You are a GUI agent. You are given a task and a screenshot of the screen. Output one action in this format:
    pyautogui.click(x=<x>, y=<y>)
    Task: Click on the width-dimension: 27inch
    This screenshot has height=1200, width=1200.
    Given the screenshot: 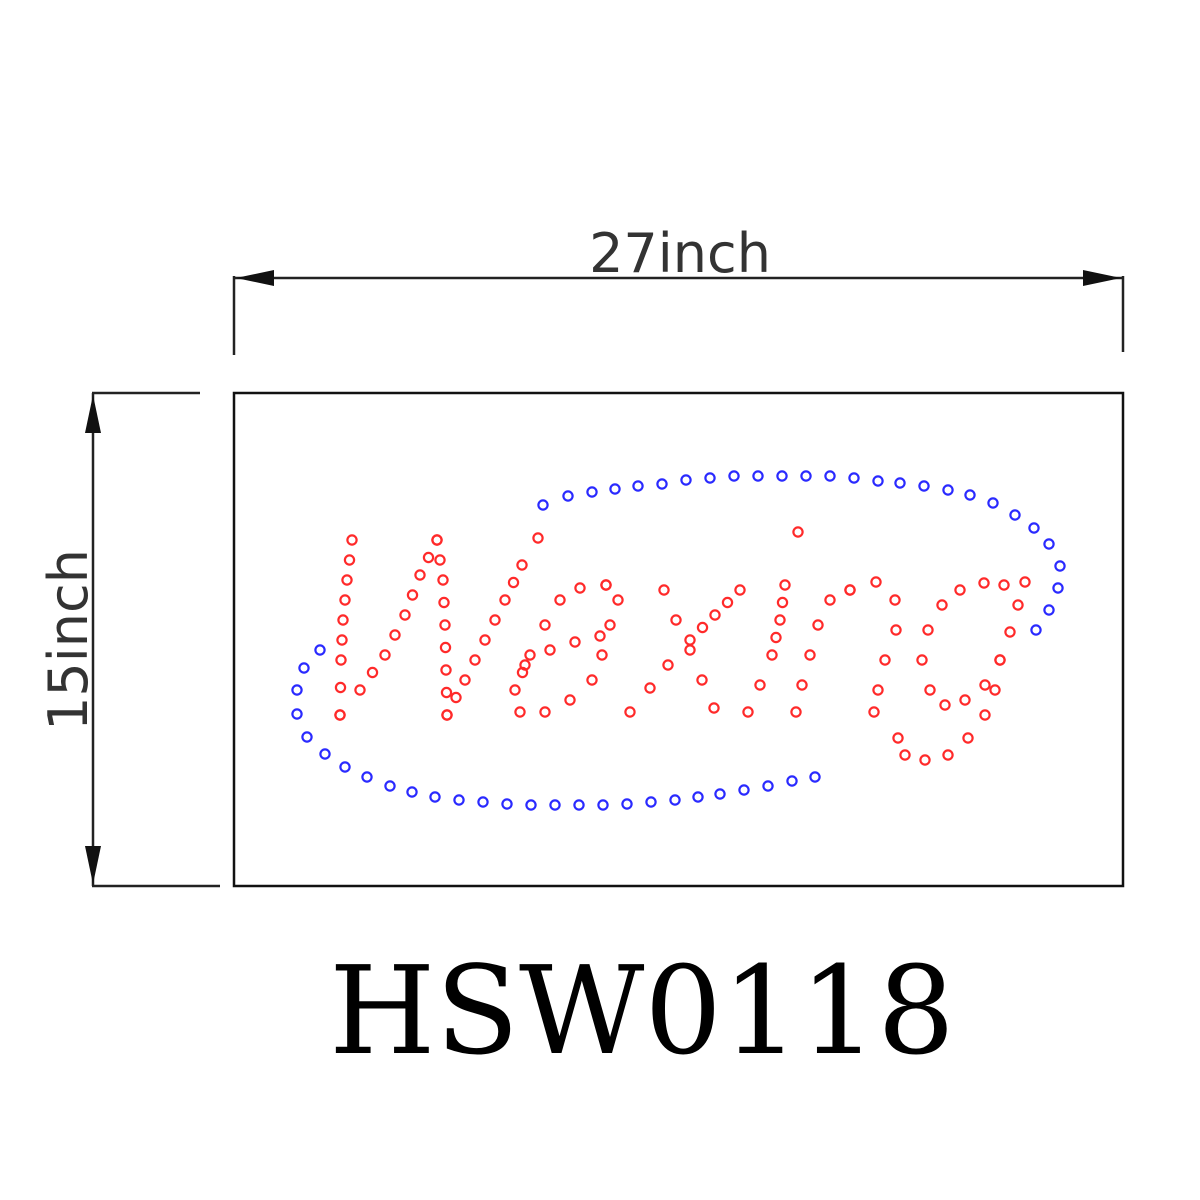 What is the action you would take?
    pyautogui.click(x=678, y=288)
    